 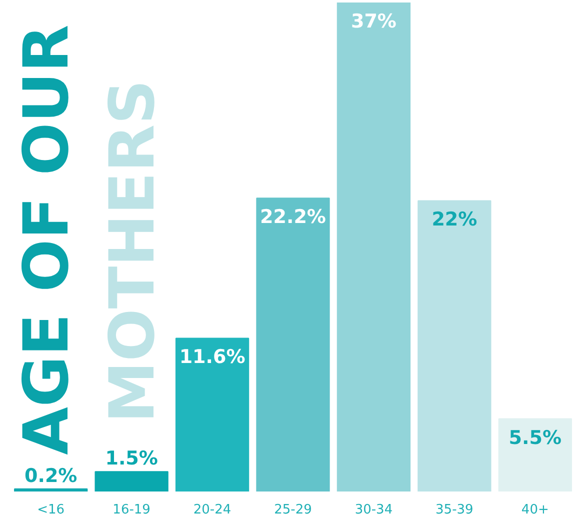 I want to click on data-label: 22.2%, so click(x=293, y=217).